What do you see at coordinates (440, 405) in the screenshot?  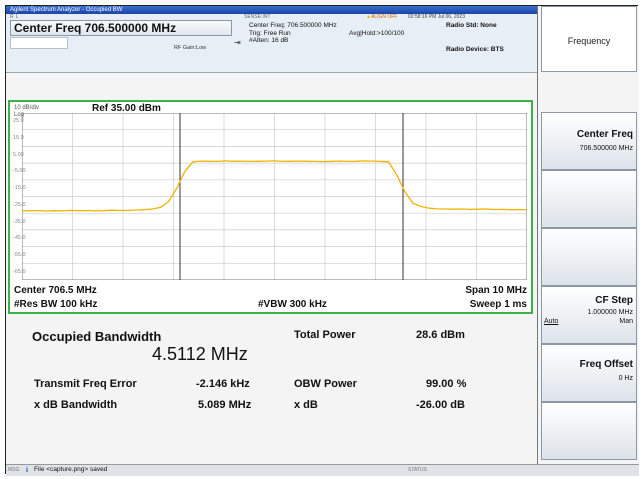 I see `xdb-value: -26.00 dB` at bounding box center [440, 405].